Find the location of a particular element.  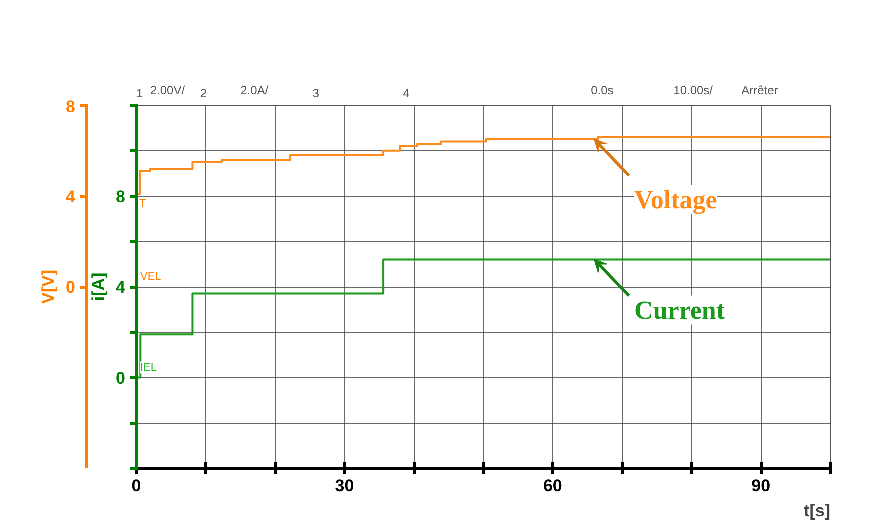

annotation: VEL is located at coordinates (151, 277).